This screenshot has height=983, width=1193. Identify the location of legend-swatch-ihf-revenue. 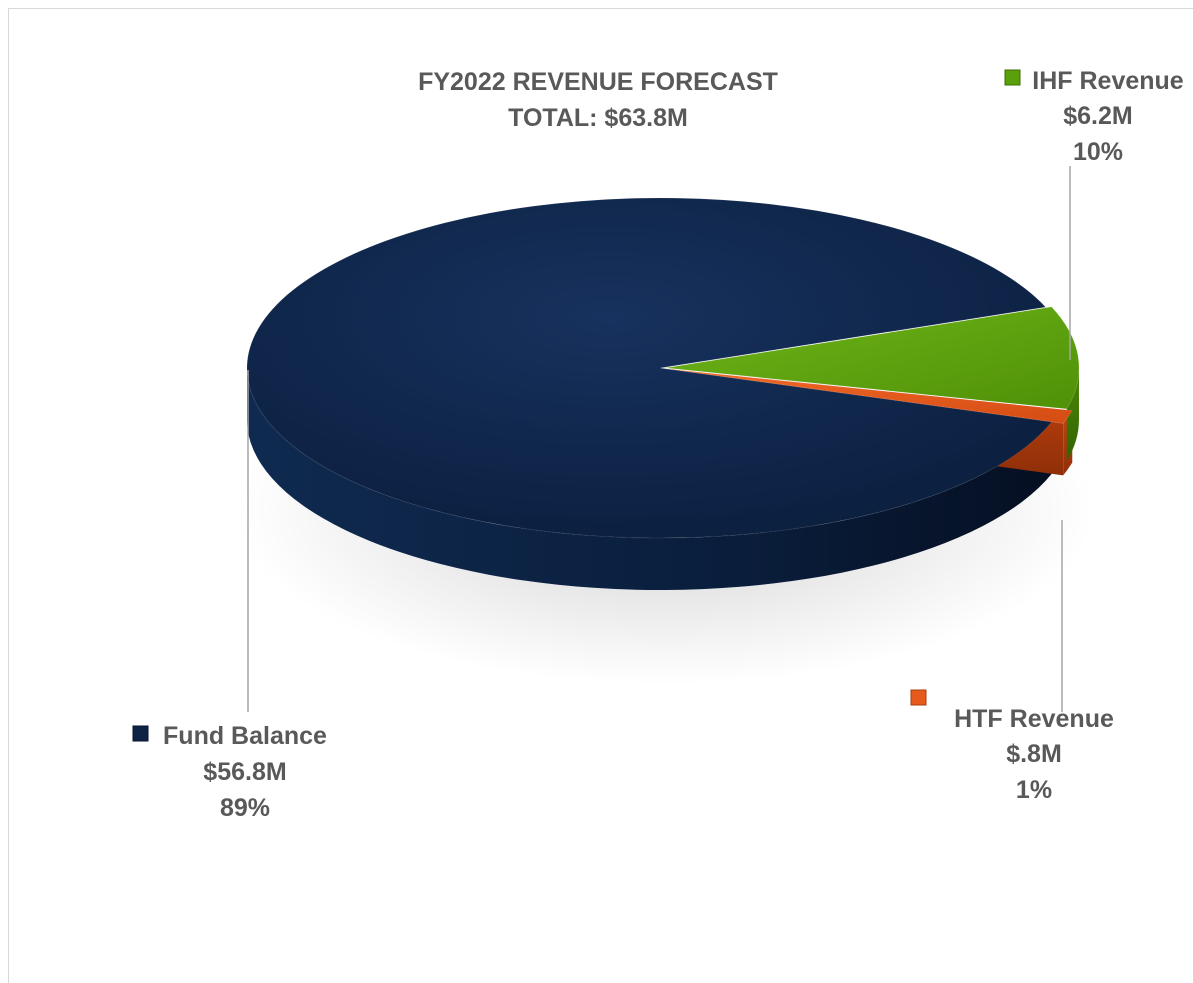
(1012, 77).